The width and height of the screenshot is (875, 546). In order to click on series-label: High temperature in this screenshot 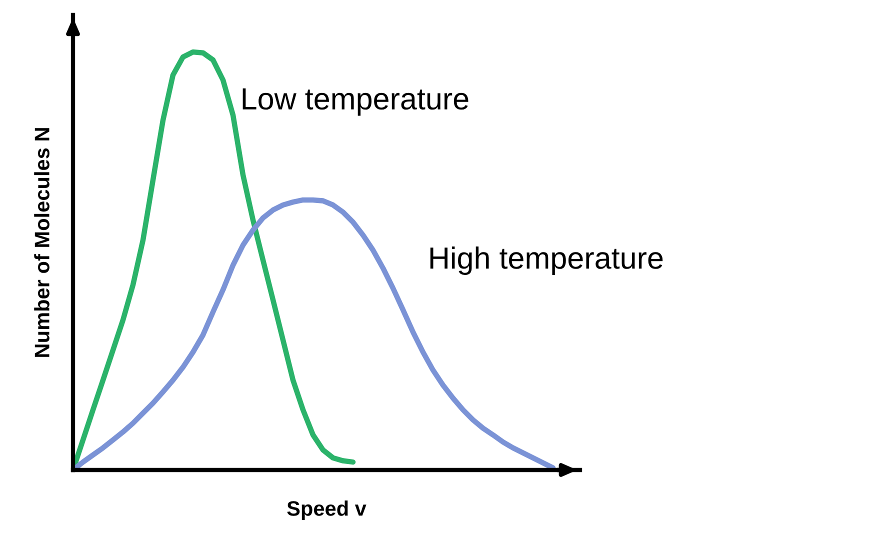, I will do `click(546, 260)`.